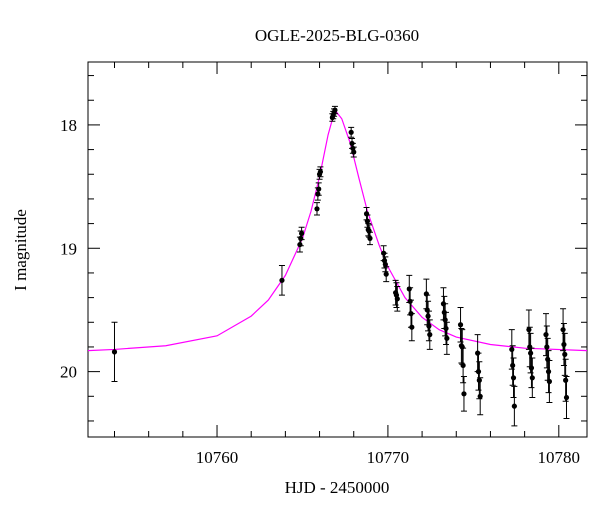 This screenshot has height=517, width=600. What do you see at coordinates (68, 248) in the screenshot?
I see `y-tick-label: 19` at bounding box center [68, 248].